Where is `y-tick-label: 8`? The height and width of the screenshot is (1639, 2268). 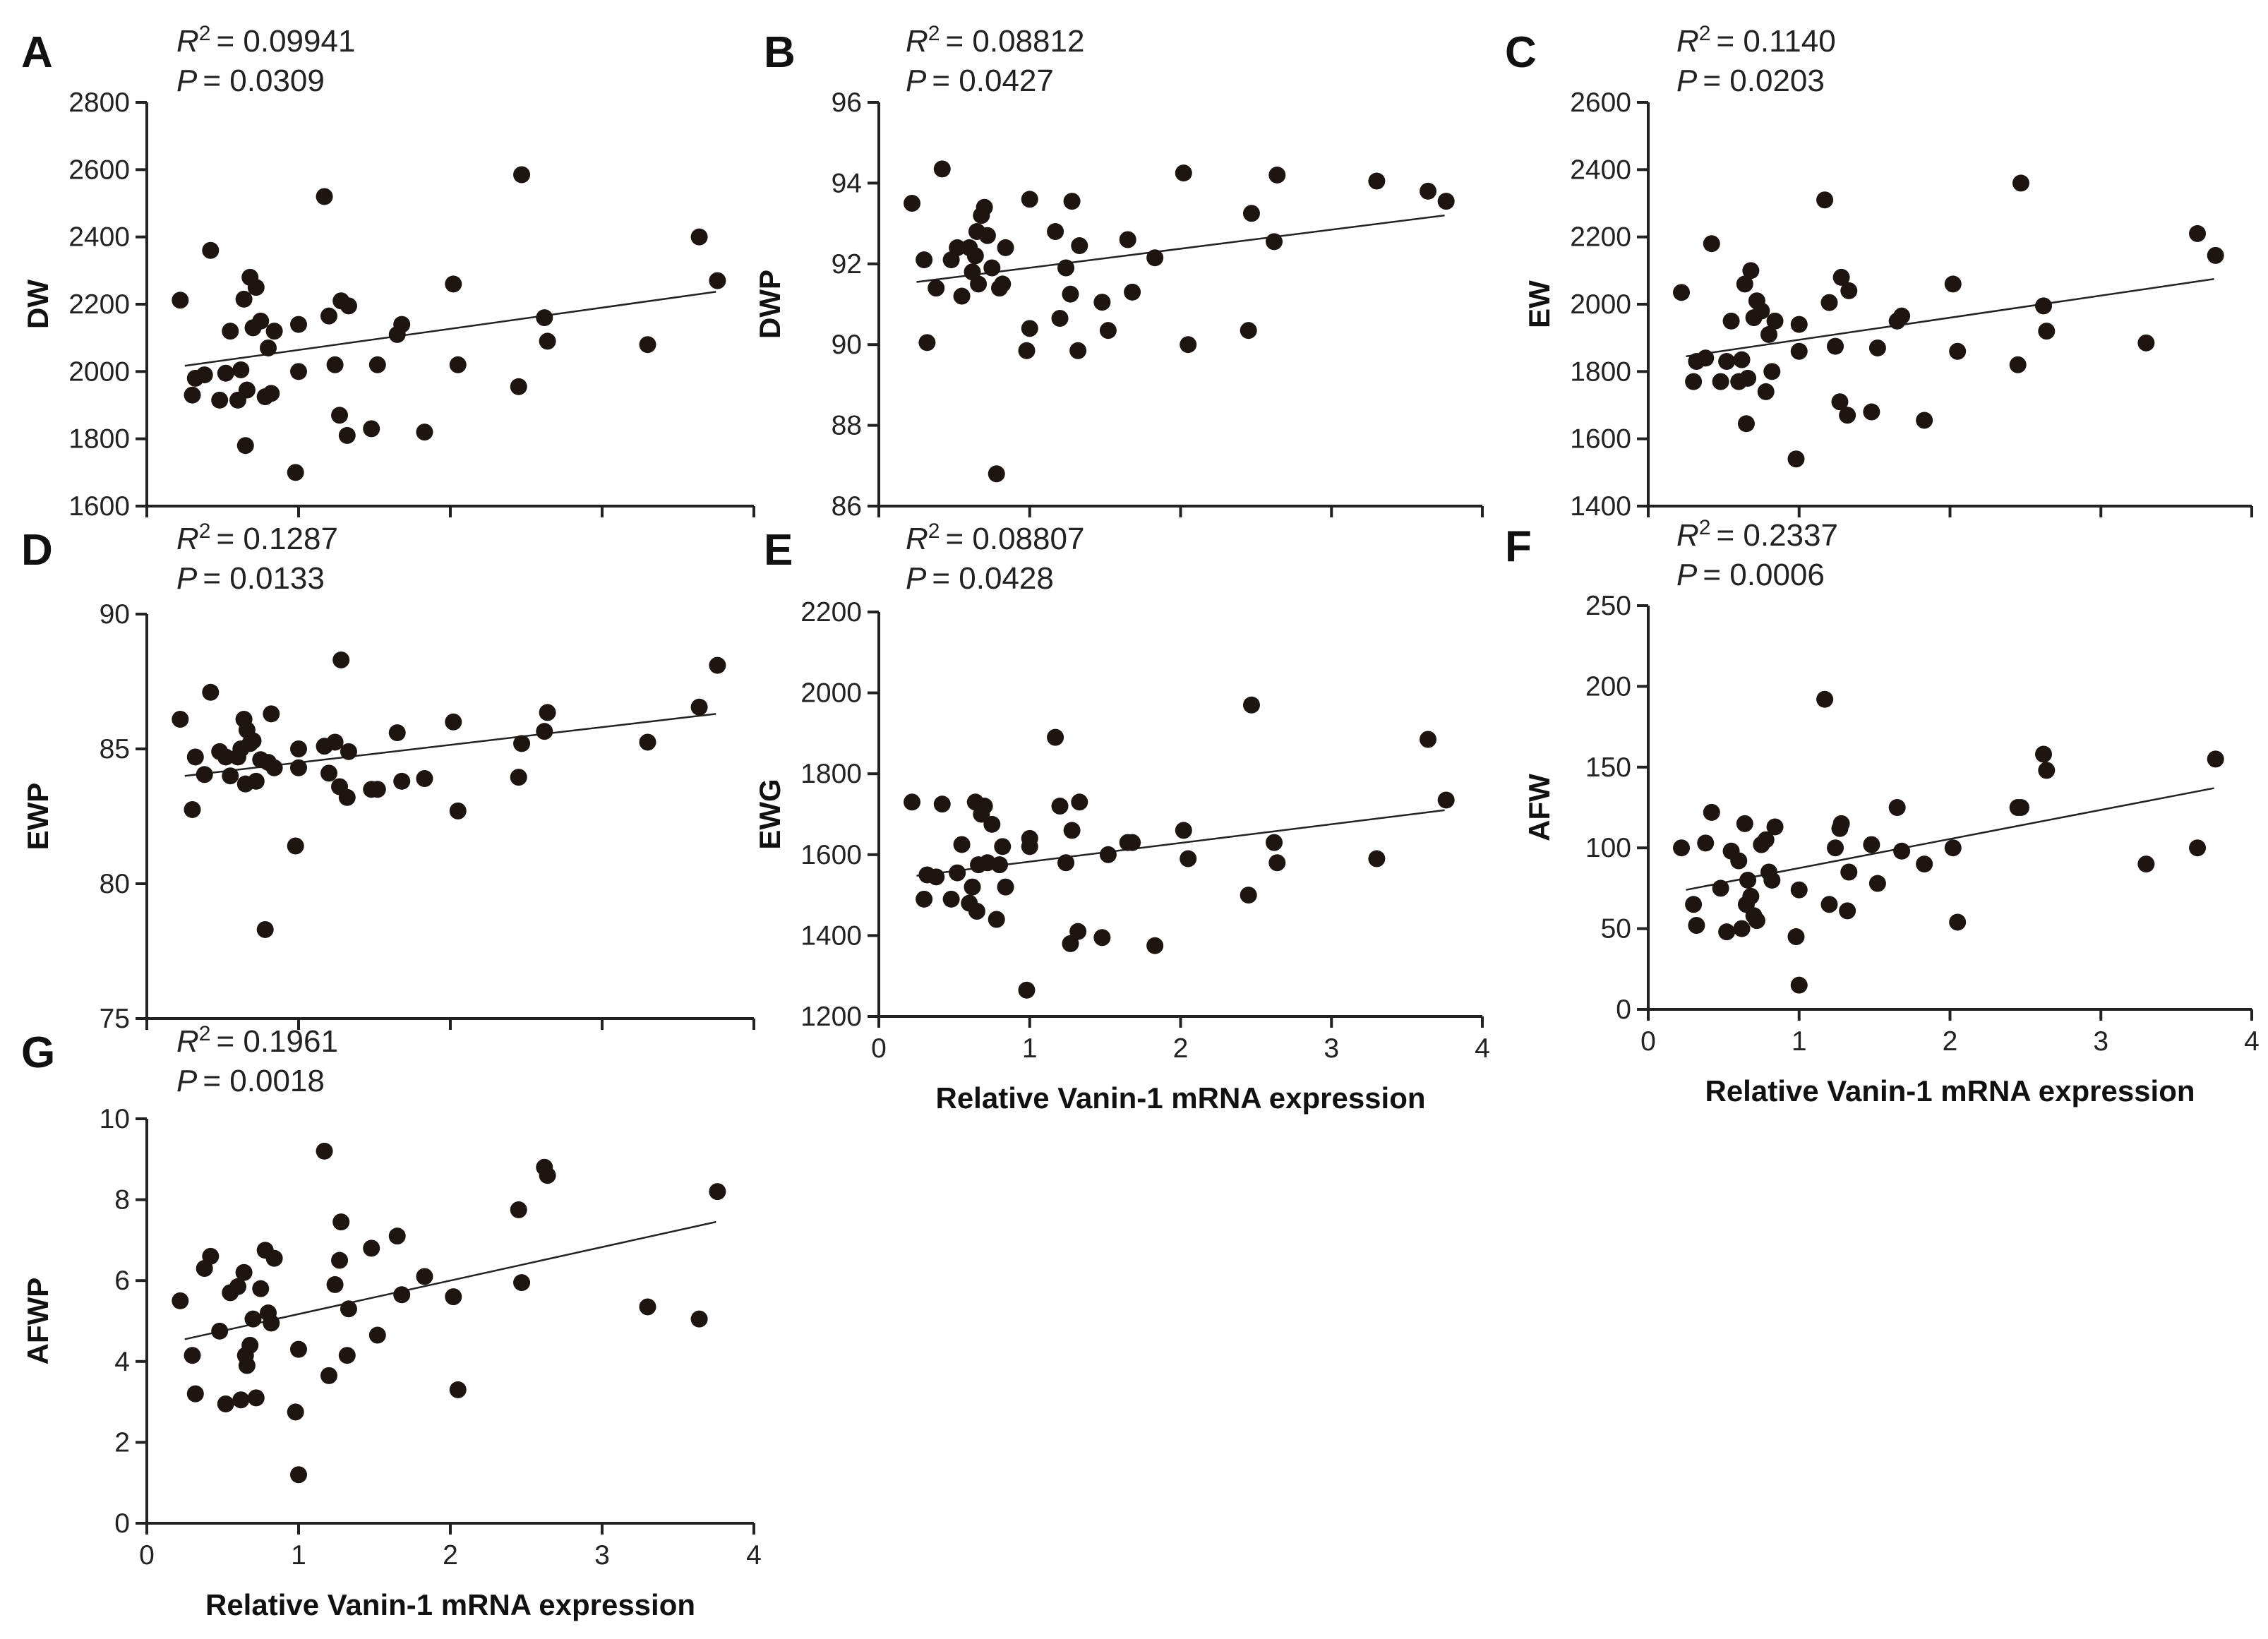
y-tick-label: 8 is located at coordinates (122, 1200).